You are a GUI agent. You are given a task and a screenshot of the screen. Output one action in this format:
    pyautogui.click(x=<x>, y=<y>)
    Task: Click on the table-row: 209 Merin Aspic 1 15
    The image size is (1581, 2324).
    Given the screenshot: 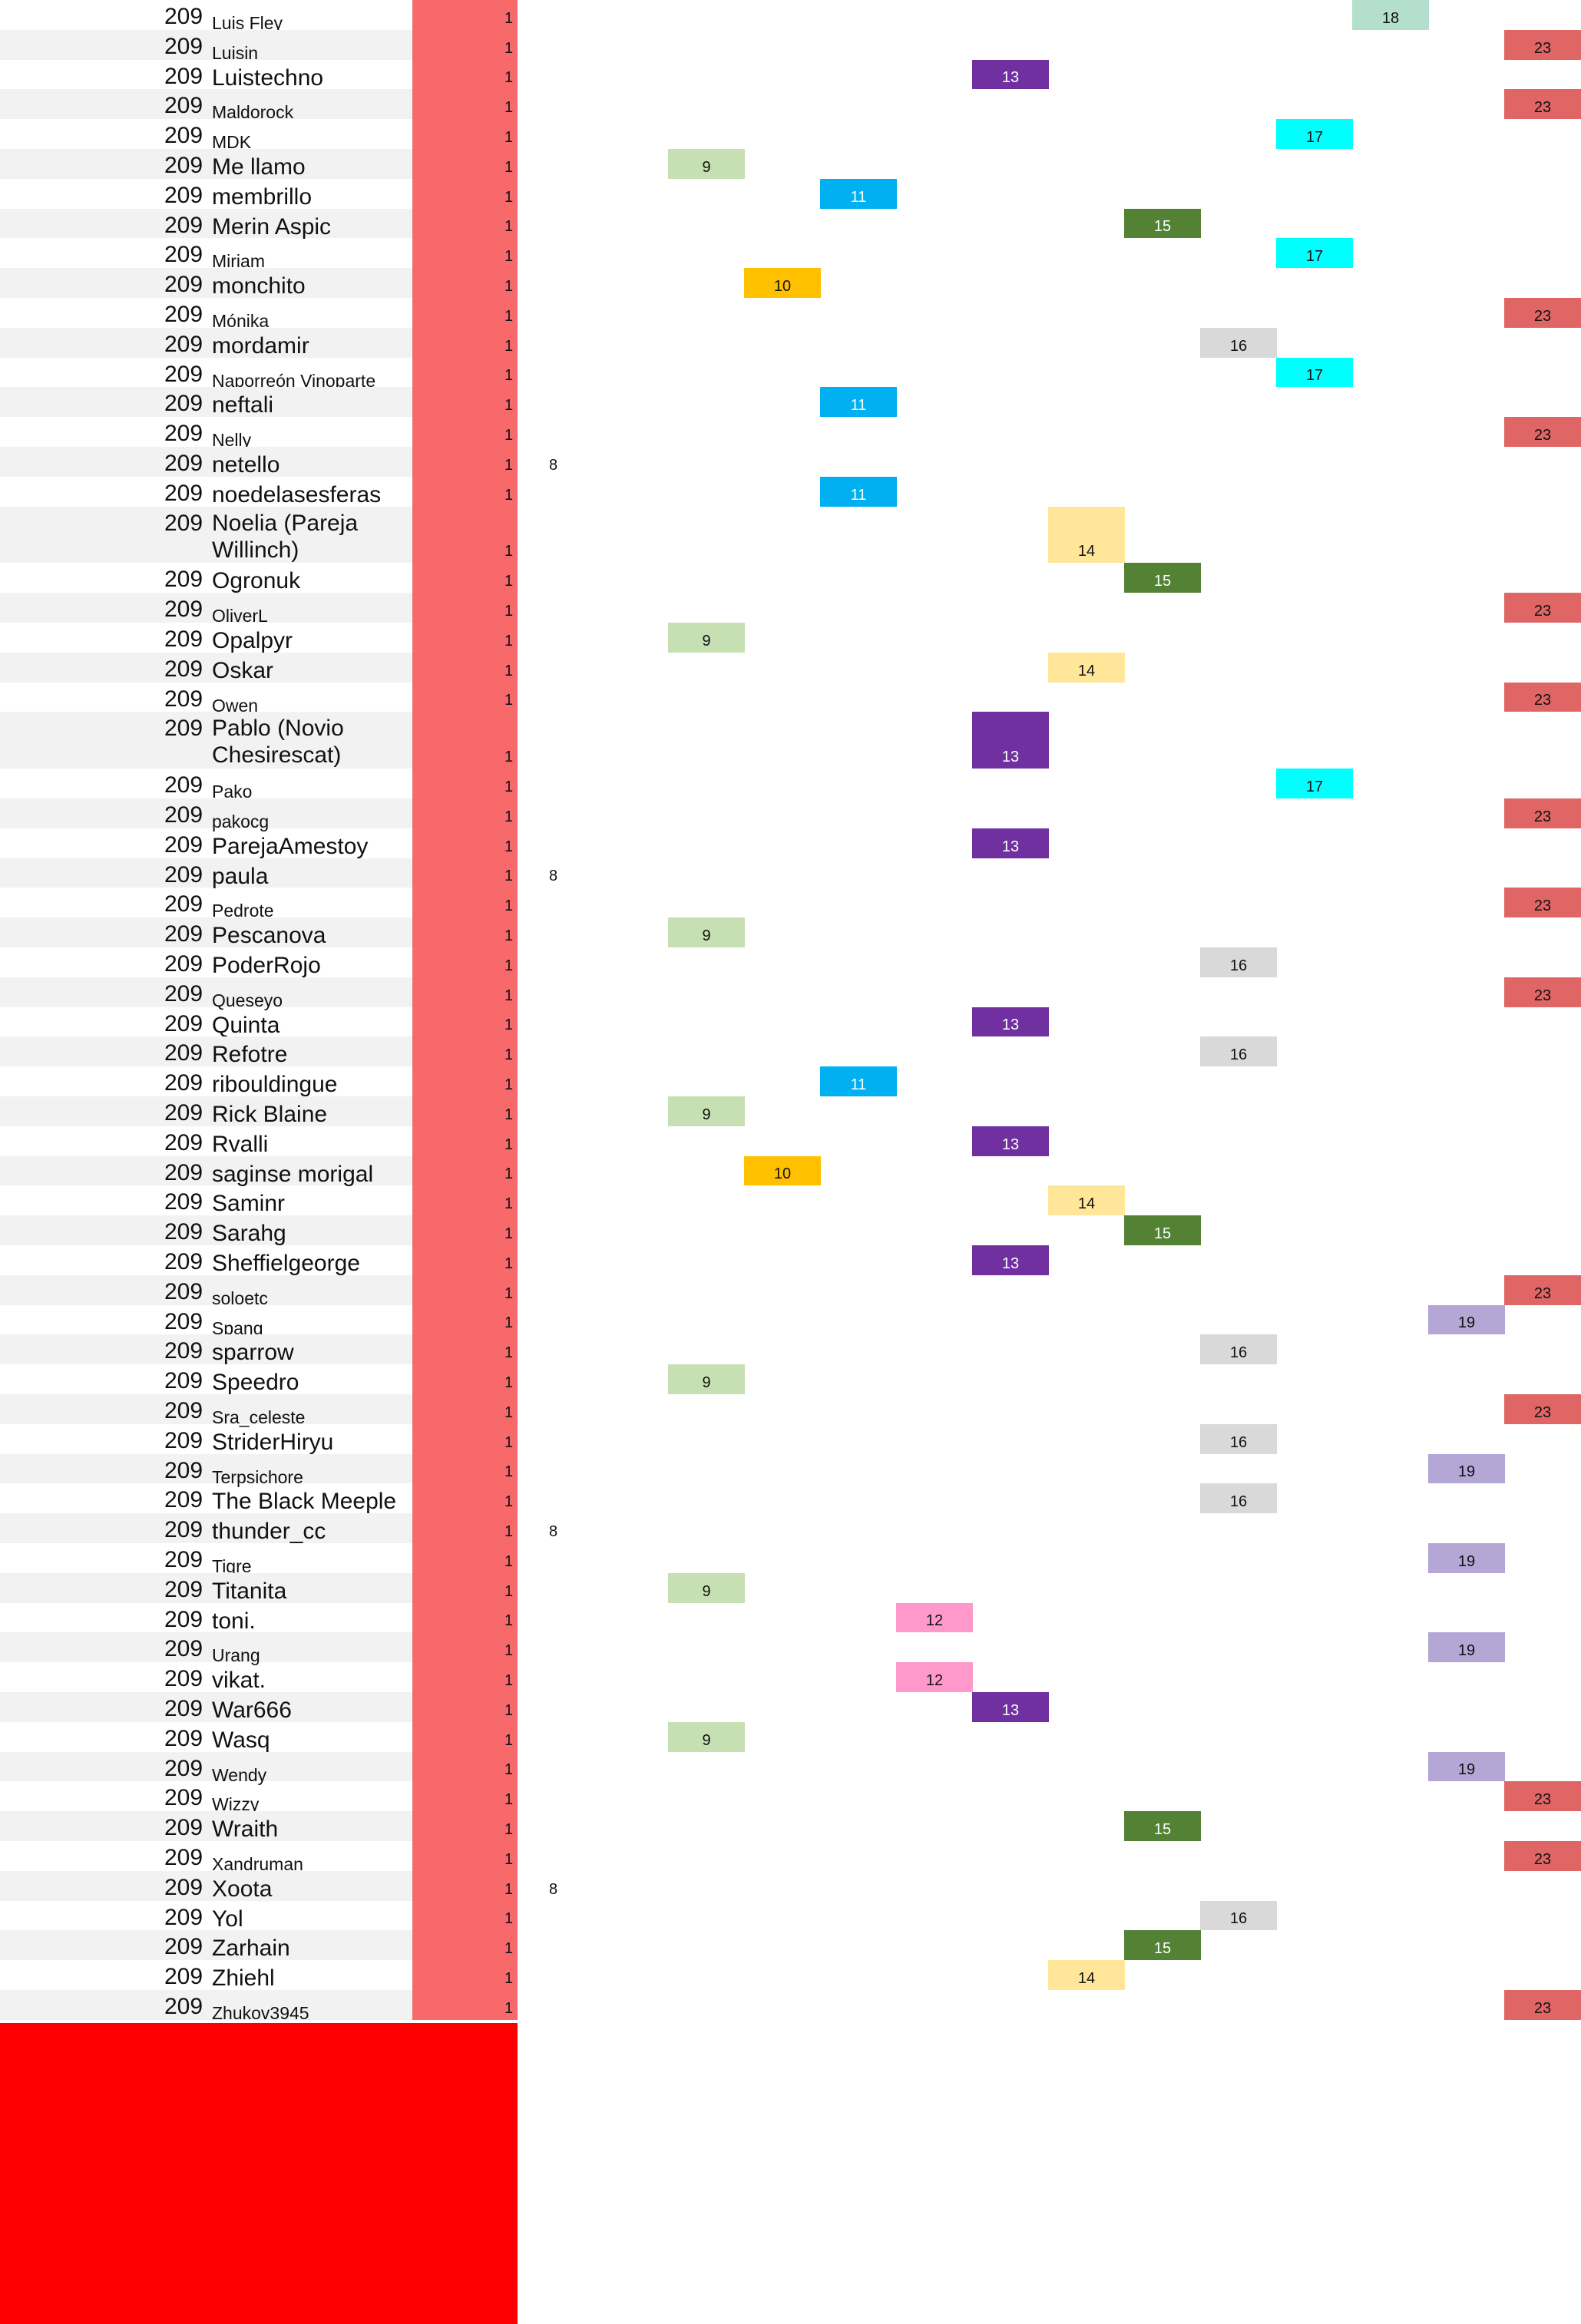 What is the action you would take?
    pyautogui.click(x=790, y=224)
    